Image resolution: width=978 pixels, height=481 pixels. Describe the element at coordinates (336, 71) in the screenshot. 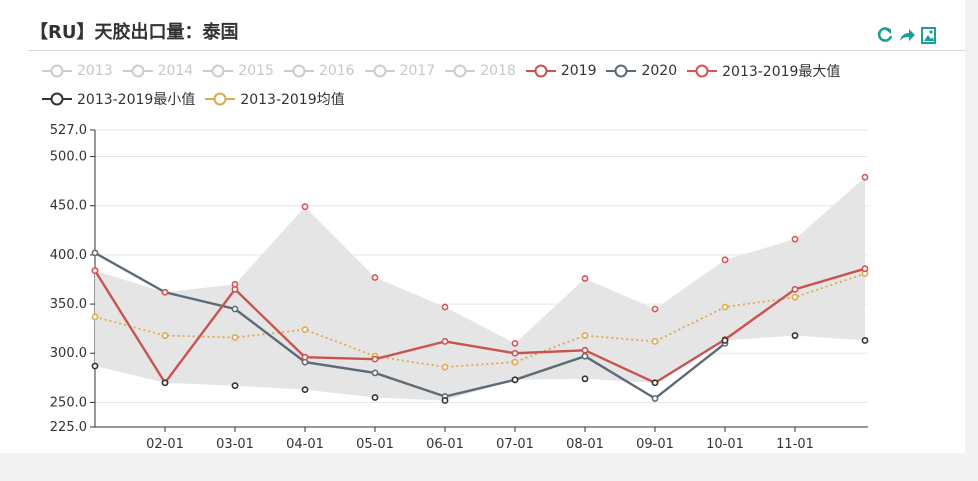

I see `legend-label: 2016` at that location.